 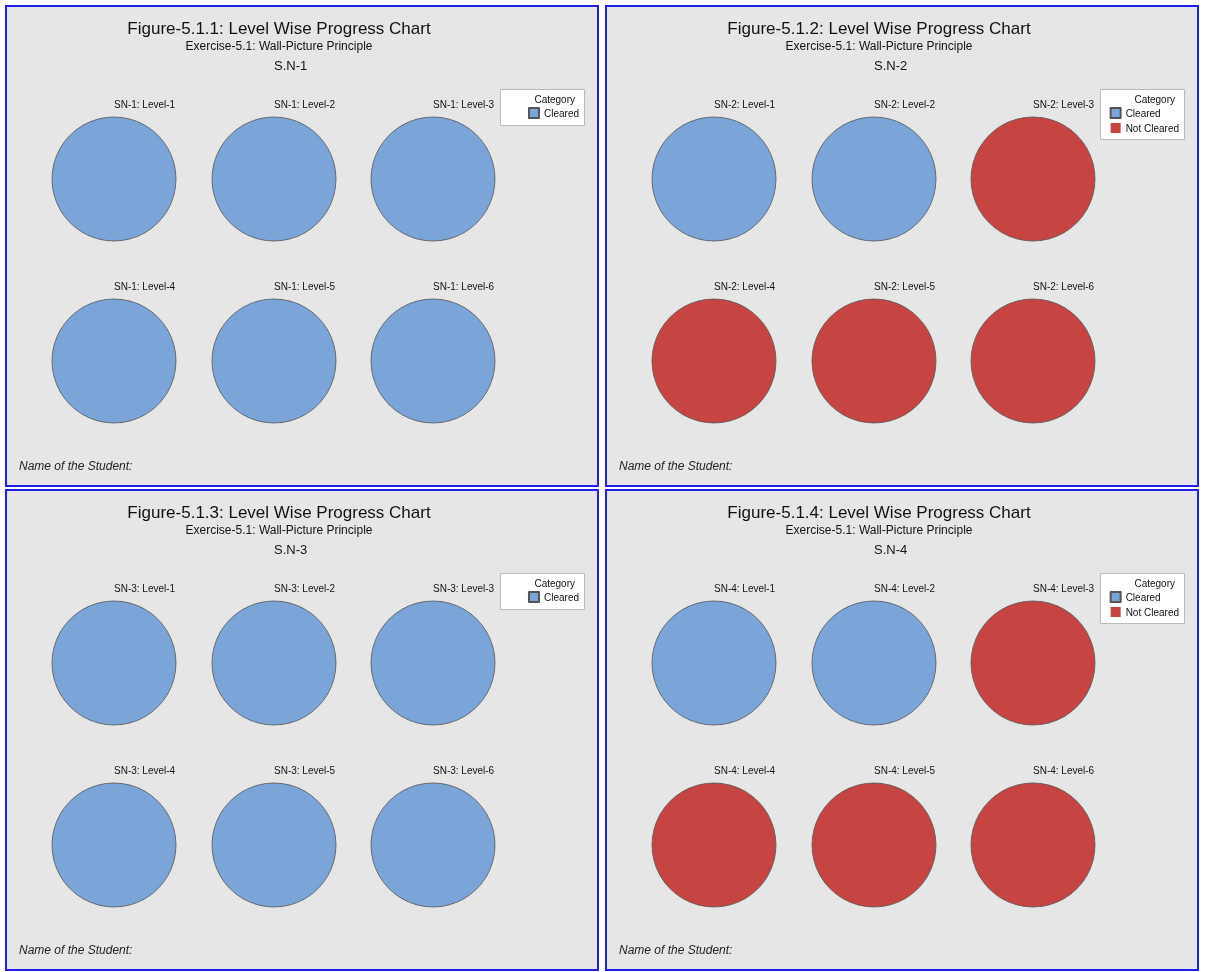 What do you see at coordinates (745, 104) in the screenshot?
I see `slice-label: SN-2: Level-1` at bounding box center [745, 104].